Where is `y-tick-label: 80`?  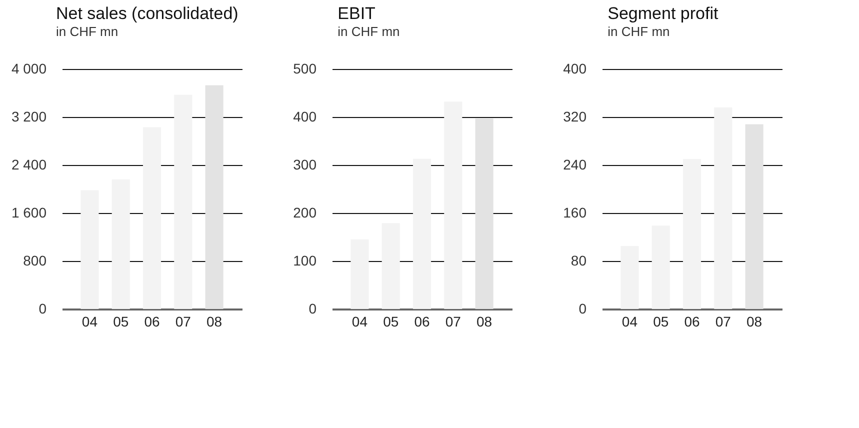 y-tick-label: 80 is located at coordinates (578, 260).